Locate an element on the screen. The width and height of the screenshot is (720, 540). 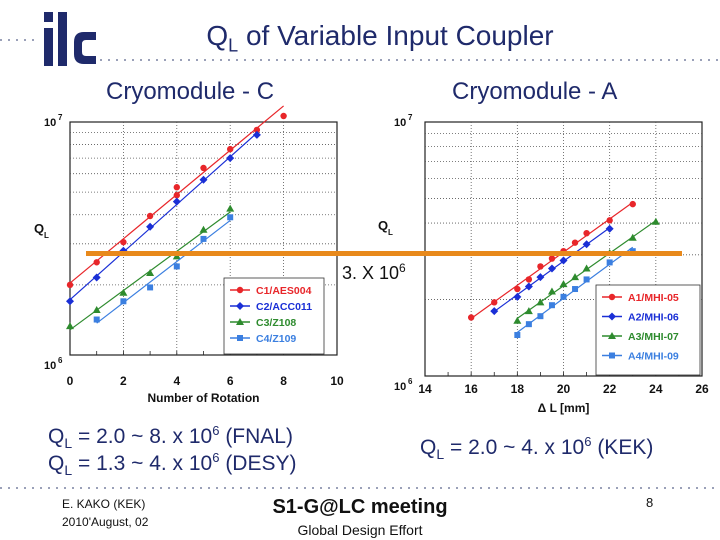
legend-label: A3/MHI-07 is located at coordinates (653, 337).